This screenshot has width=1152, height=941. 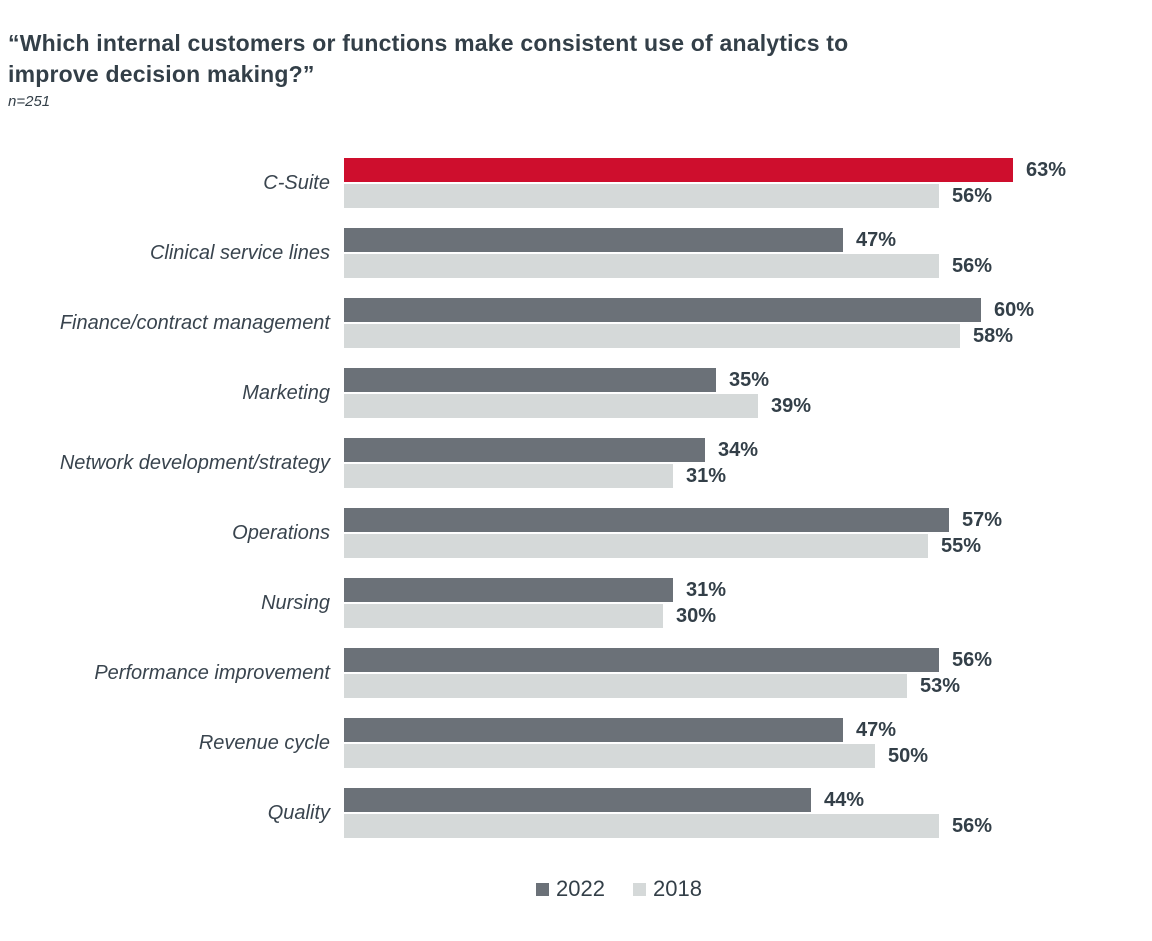 I want to click on bar-line-2018: 53%, so click(x=748, y=686).